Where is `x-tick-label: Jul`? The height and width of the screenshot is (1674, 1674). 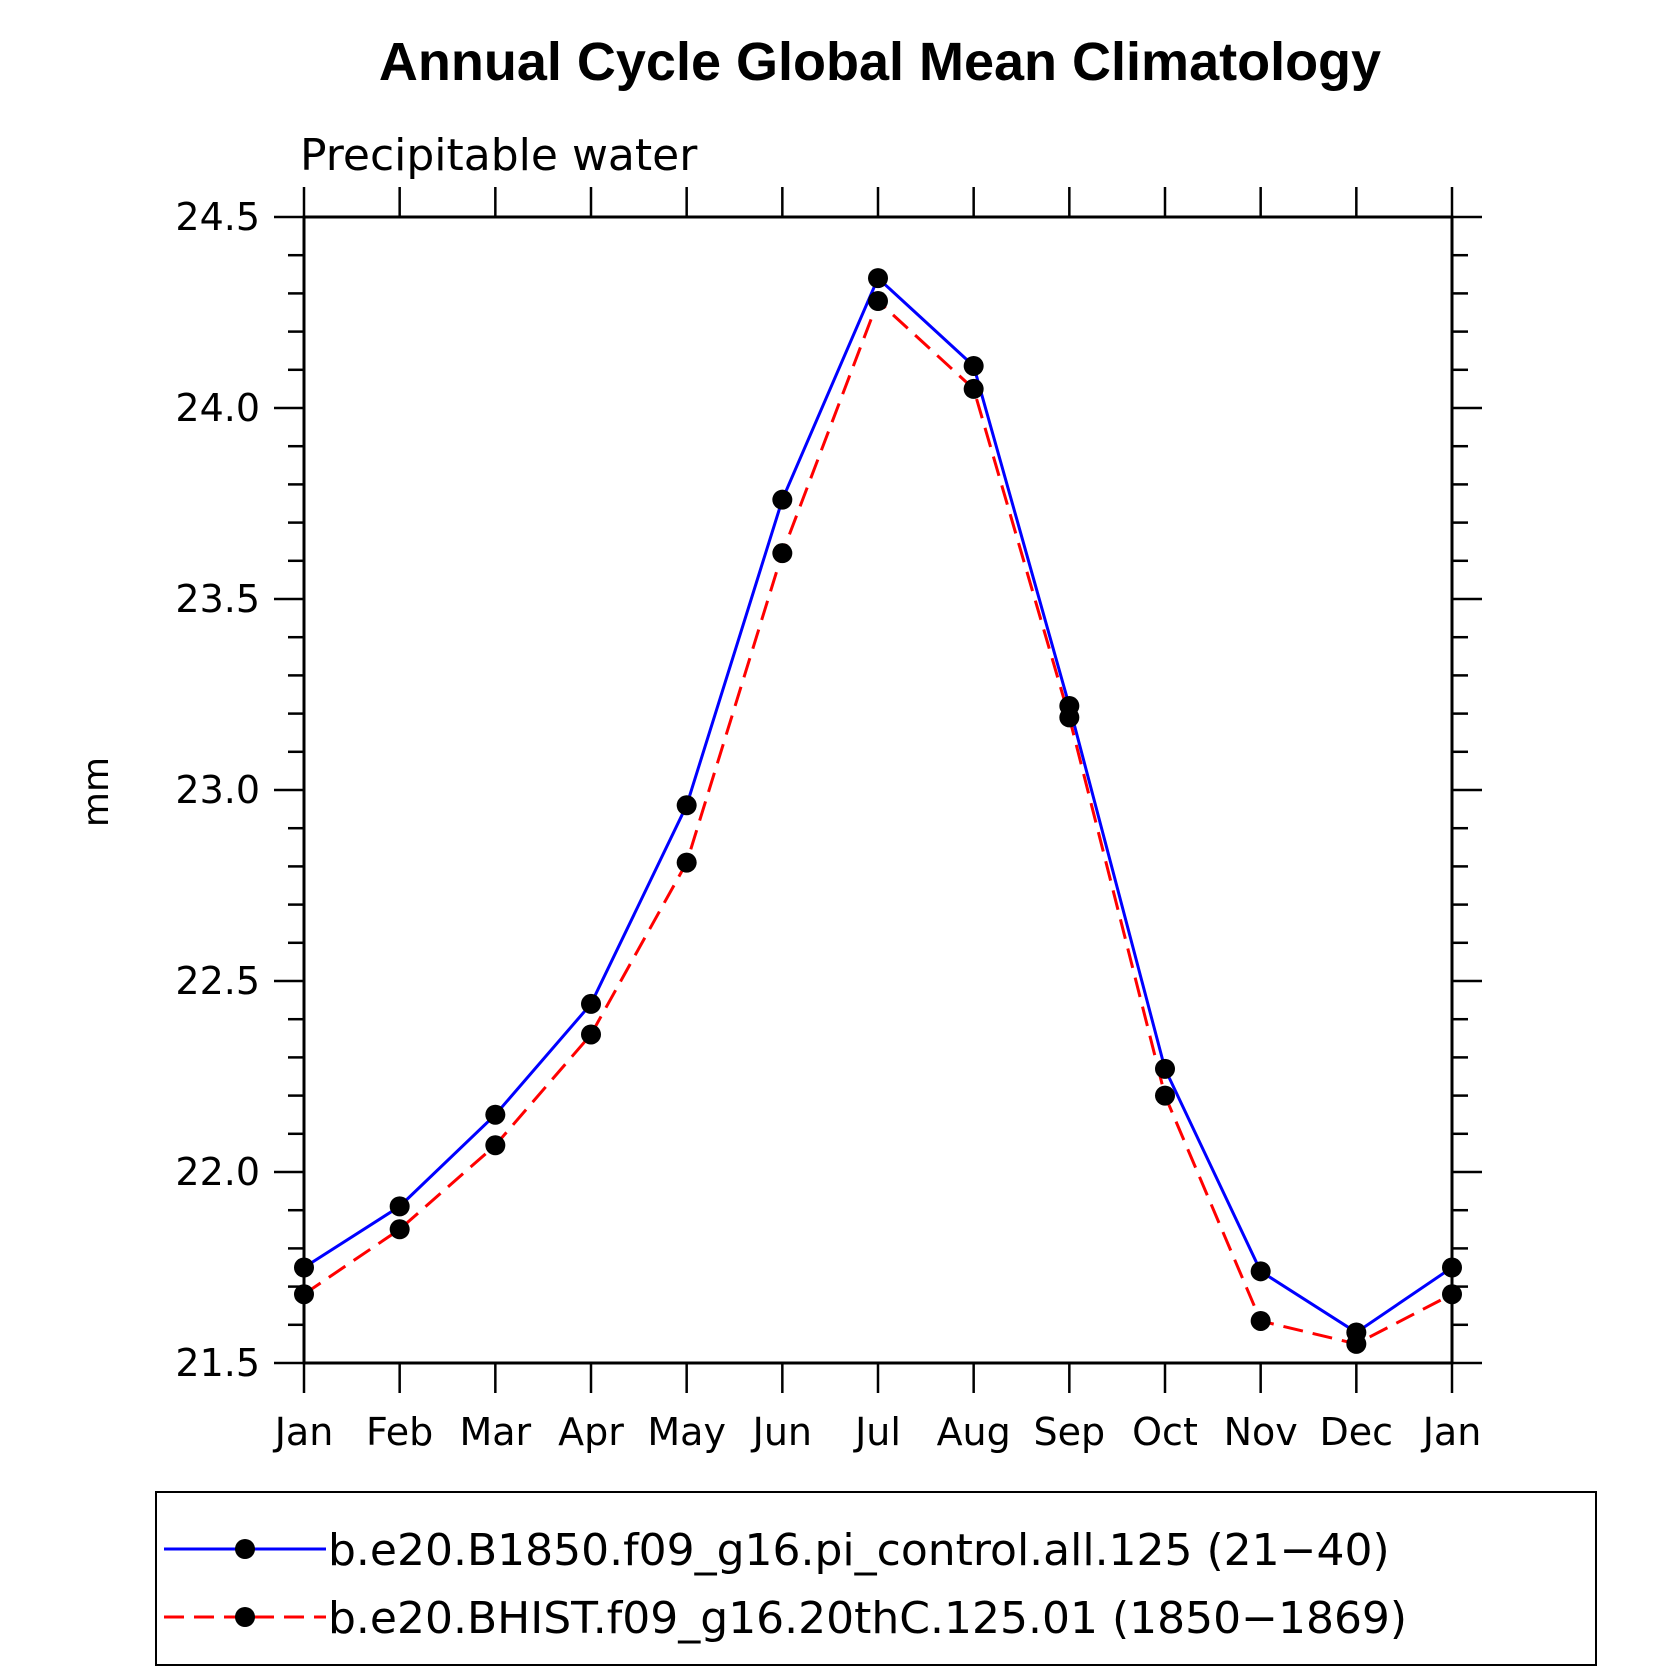 x-tick-label: Jul is located at coordinates (877, 1432).